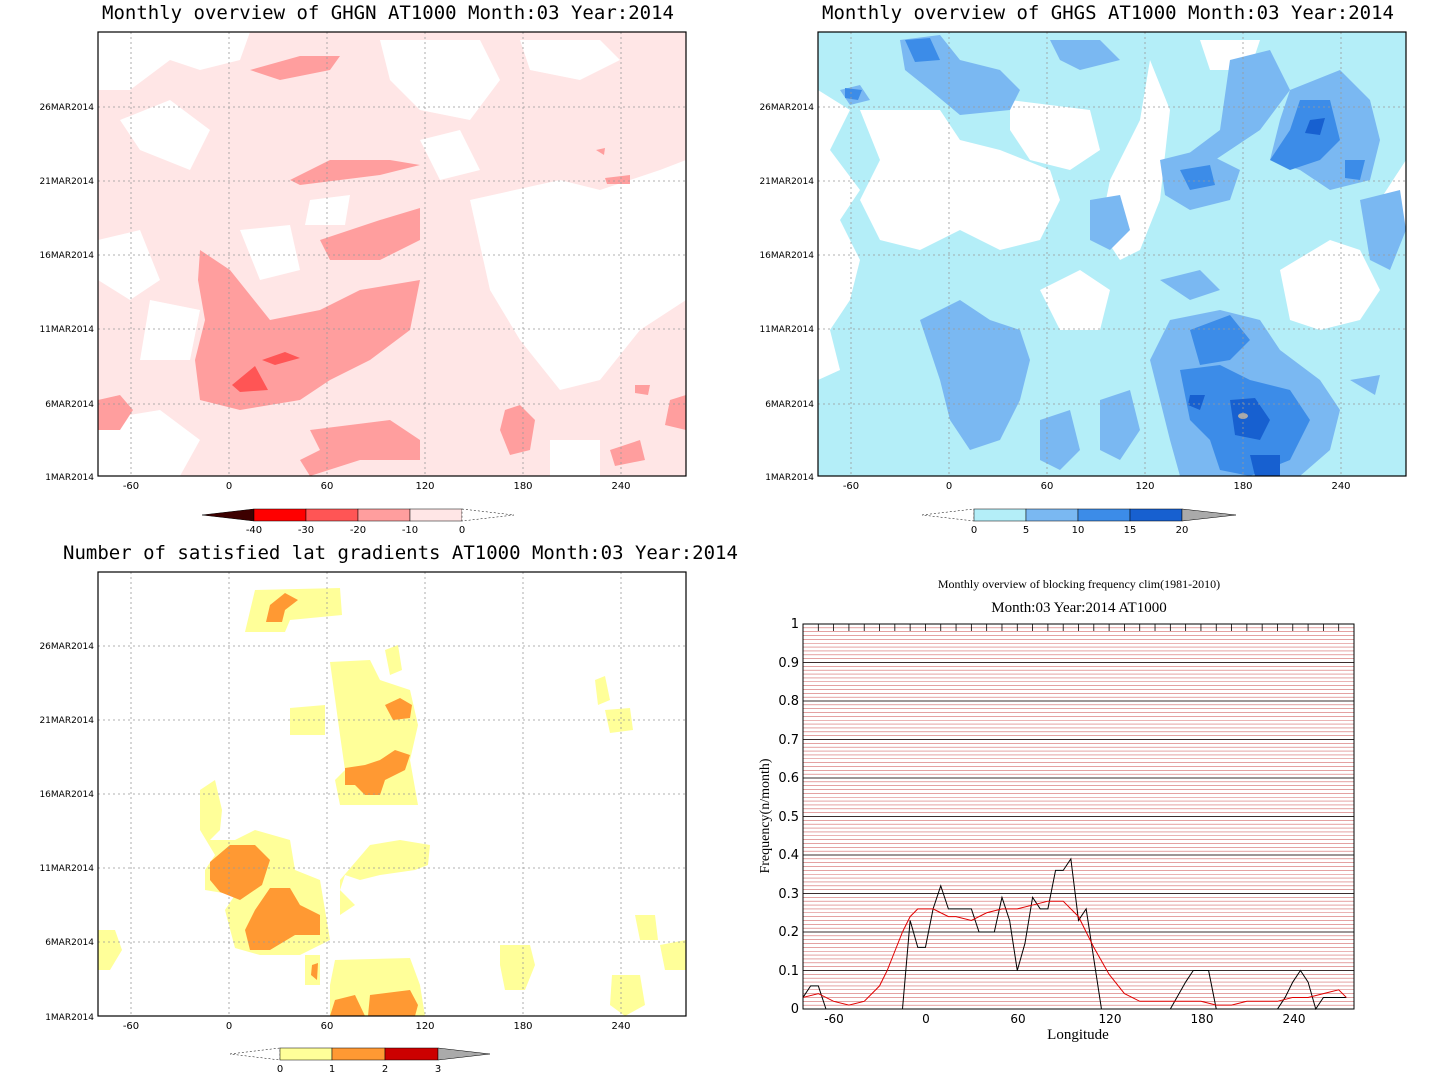 Image resolution: width=1440 pixels, height=1091 pixels. What do you see at coordinates (306, 530) in the screenshot?
I see `ghgn-colorbar-label: -30` at bounding box center [306, 530].